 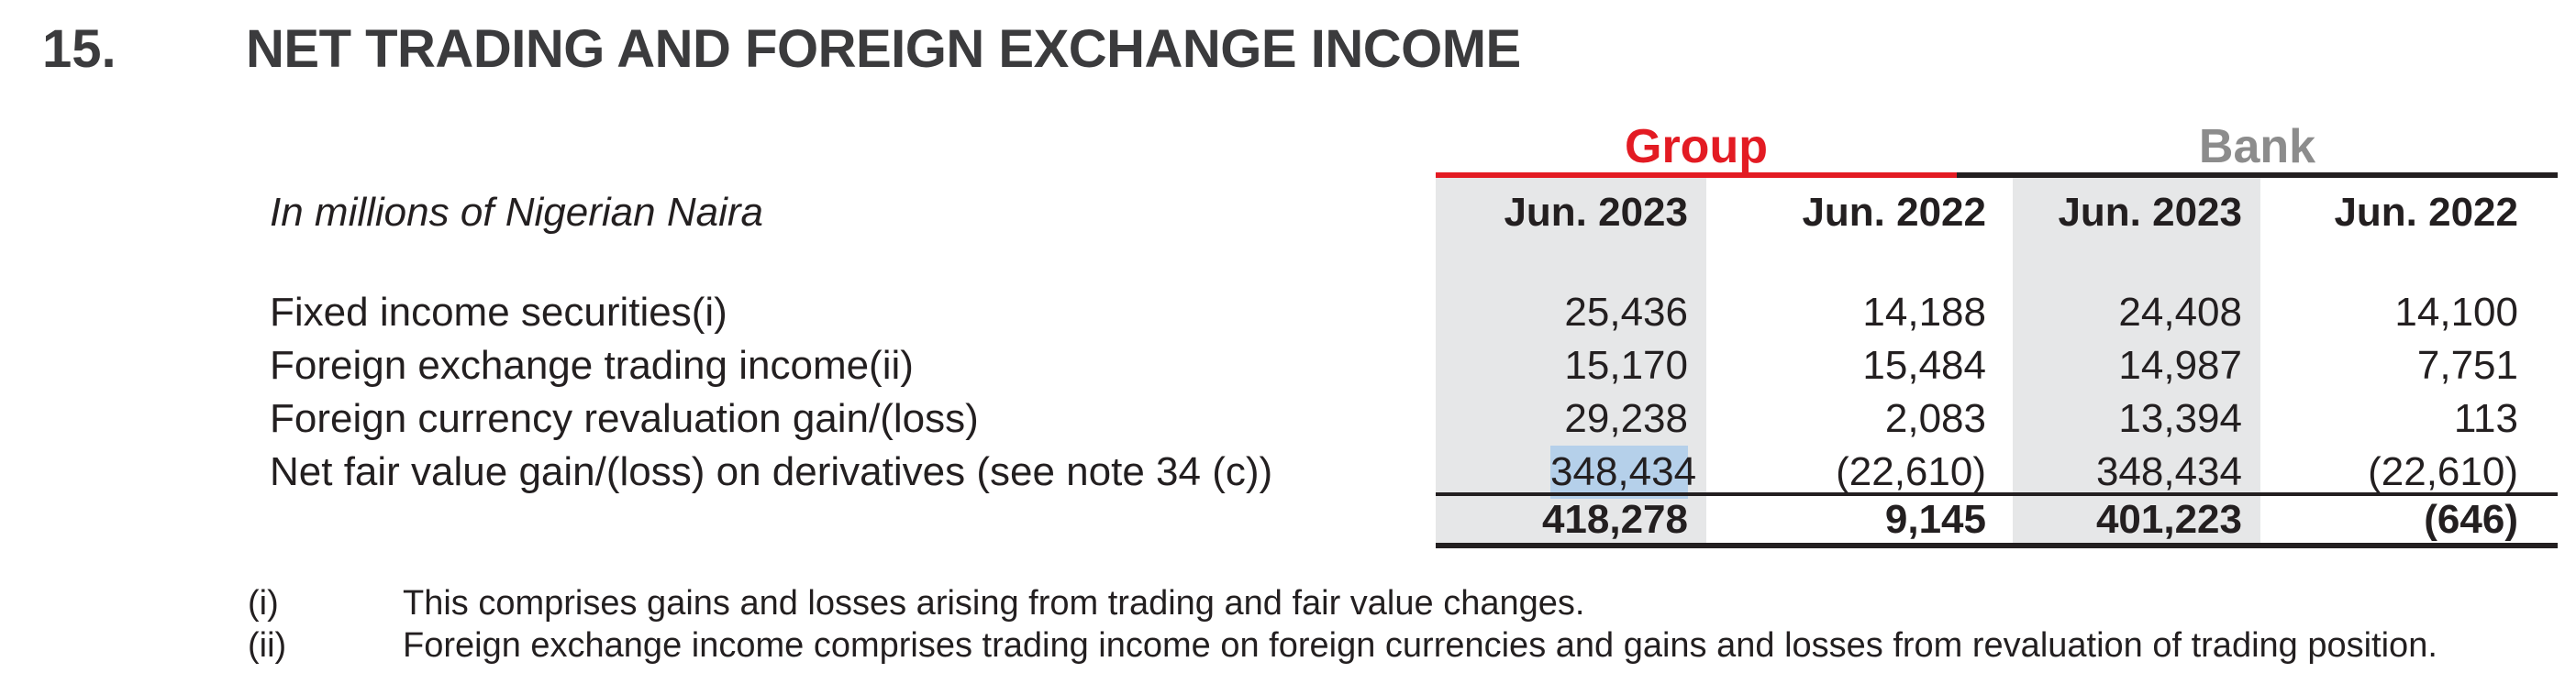 What do you see at coordinates (1623, 472) in the screenshot?
I see `selected-table-cell: 348,434` at bounding box center [1623, 472].